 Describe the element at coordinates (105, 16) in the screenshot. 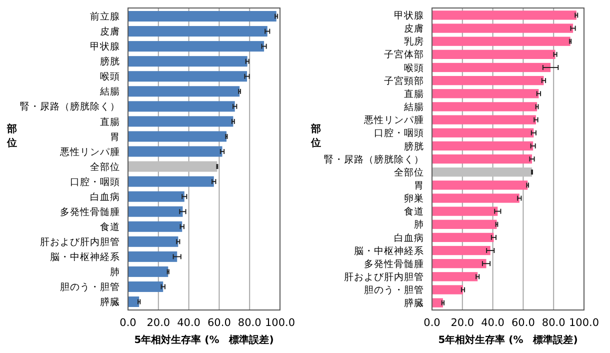

I see `y-tick-label: 前立腺` at that location.